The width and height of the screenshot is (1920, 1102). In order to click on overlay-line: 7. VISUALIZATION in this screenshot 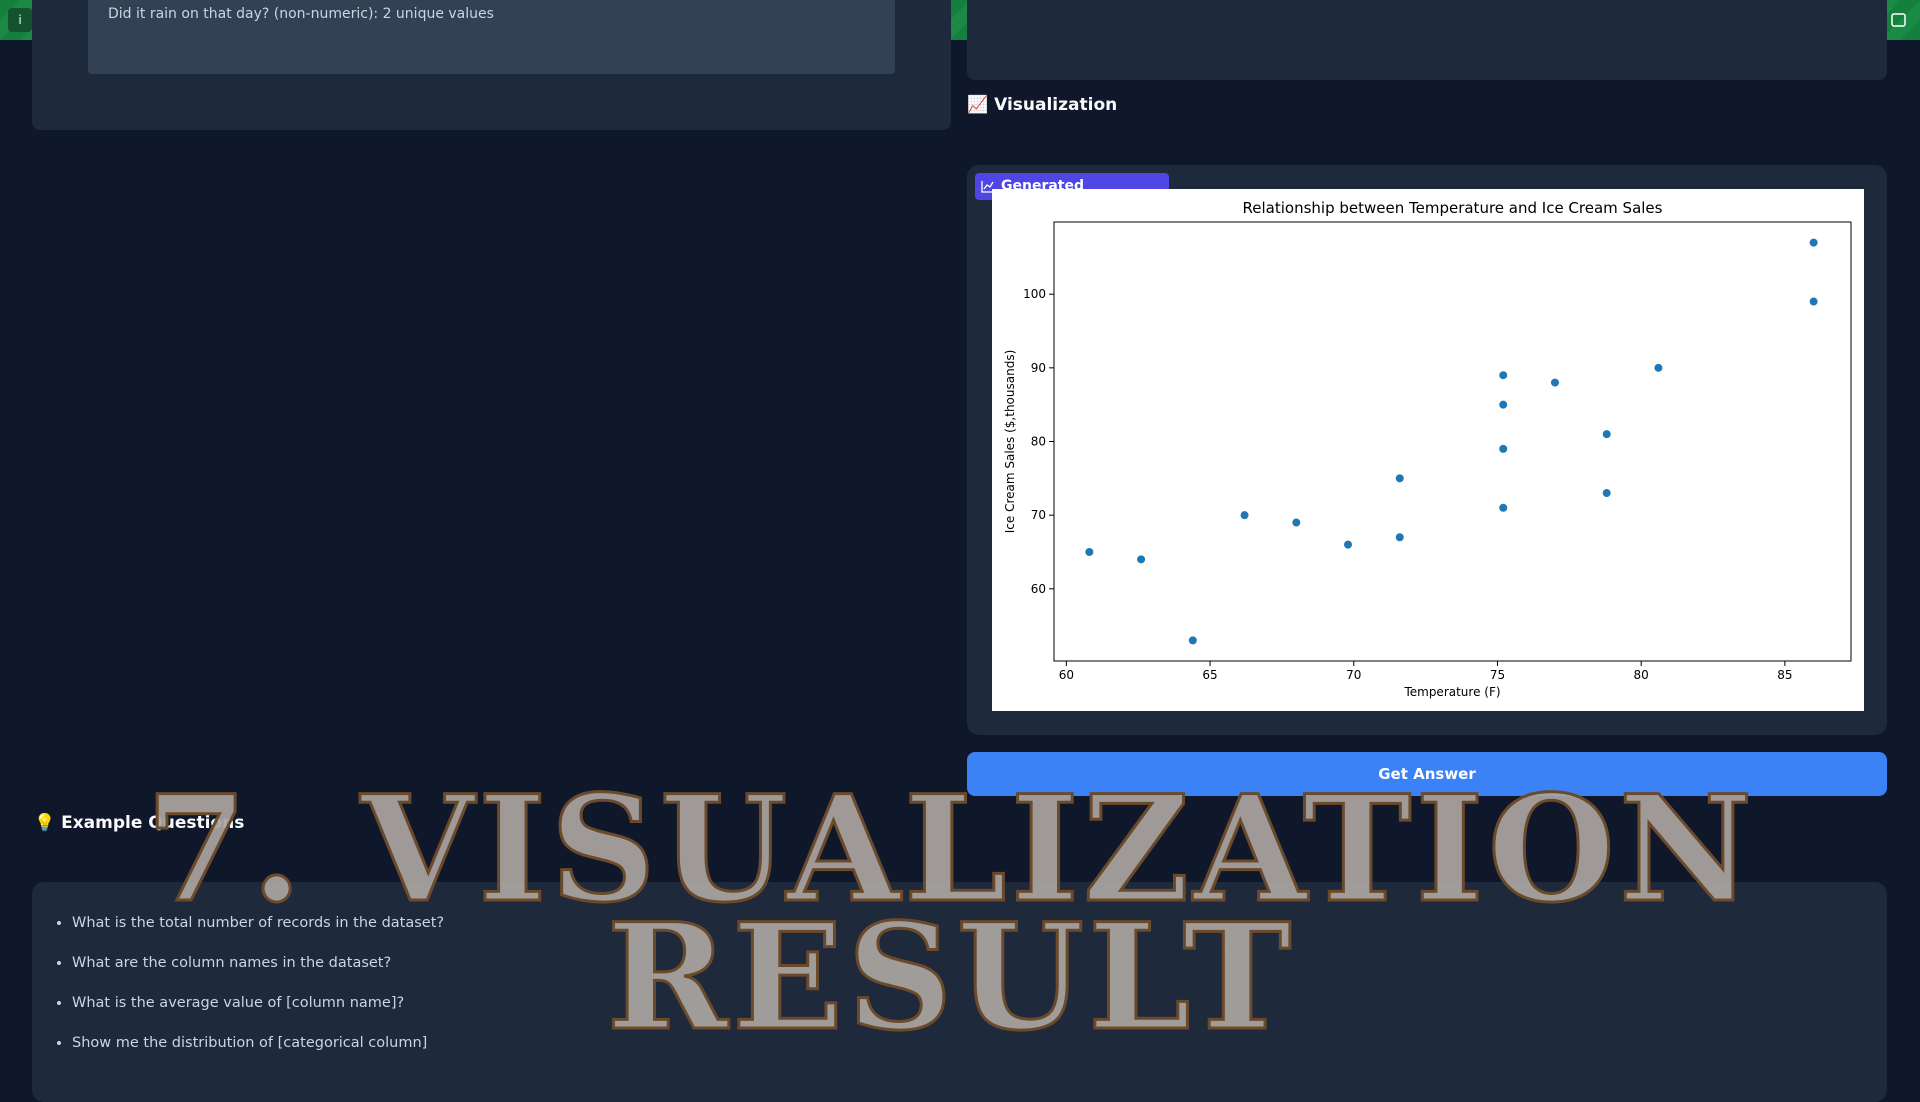, I will do `click(950, 849)`.